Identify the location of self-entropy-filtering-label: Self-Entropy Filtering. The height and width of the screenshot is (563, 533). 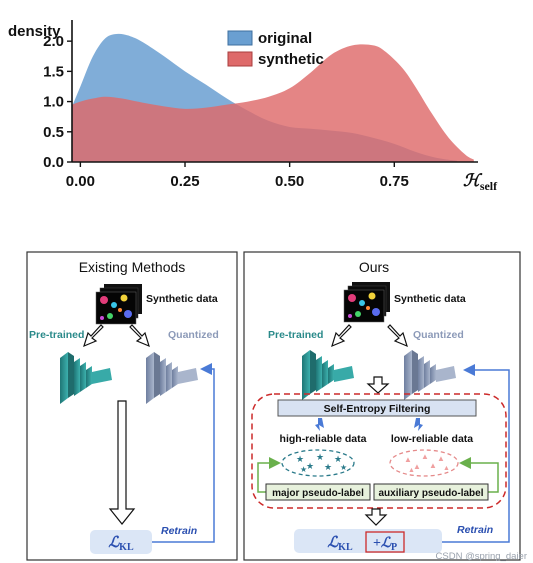
(377, 409).